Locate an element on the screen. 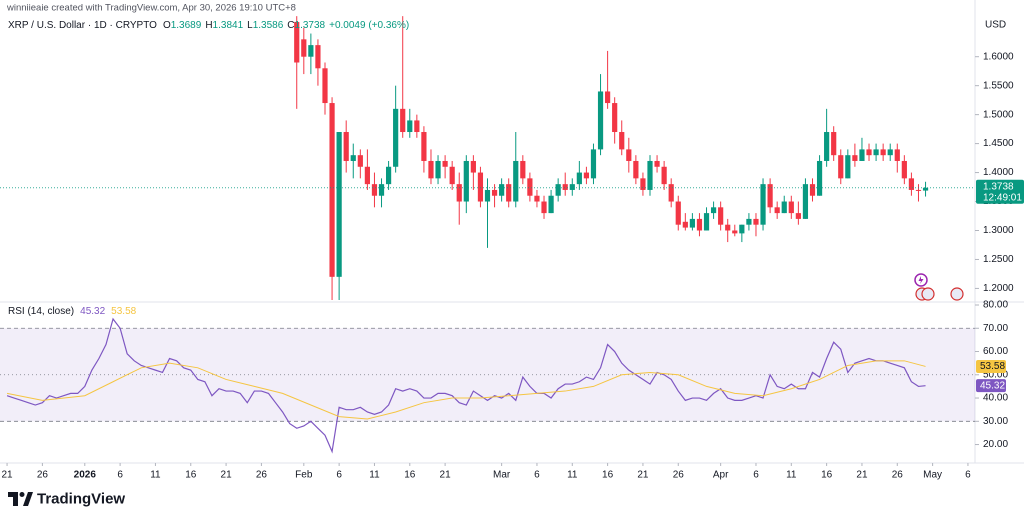 The width and height of the screenshot is (1024, 517). currency-label: USD is located at coordinates (995, 25).